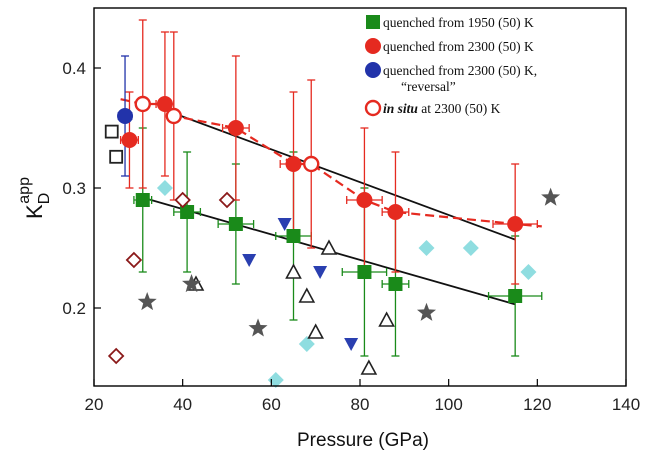  What do you see at coordinates (460, 70) in the screenshot?
I see `legend-entry-text: quenched from 2300 (50) K,` at bounding box center [460, 70].